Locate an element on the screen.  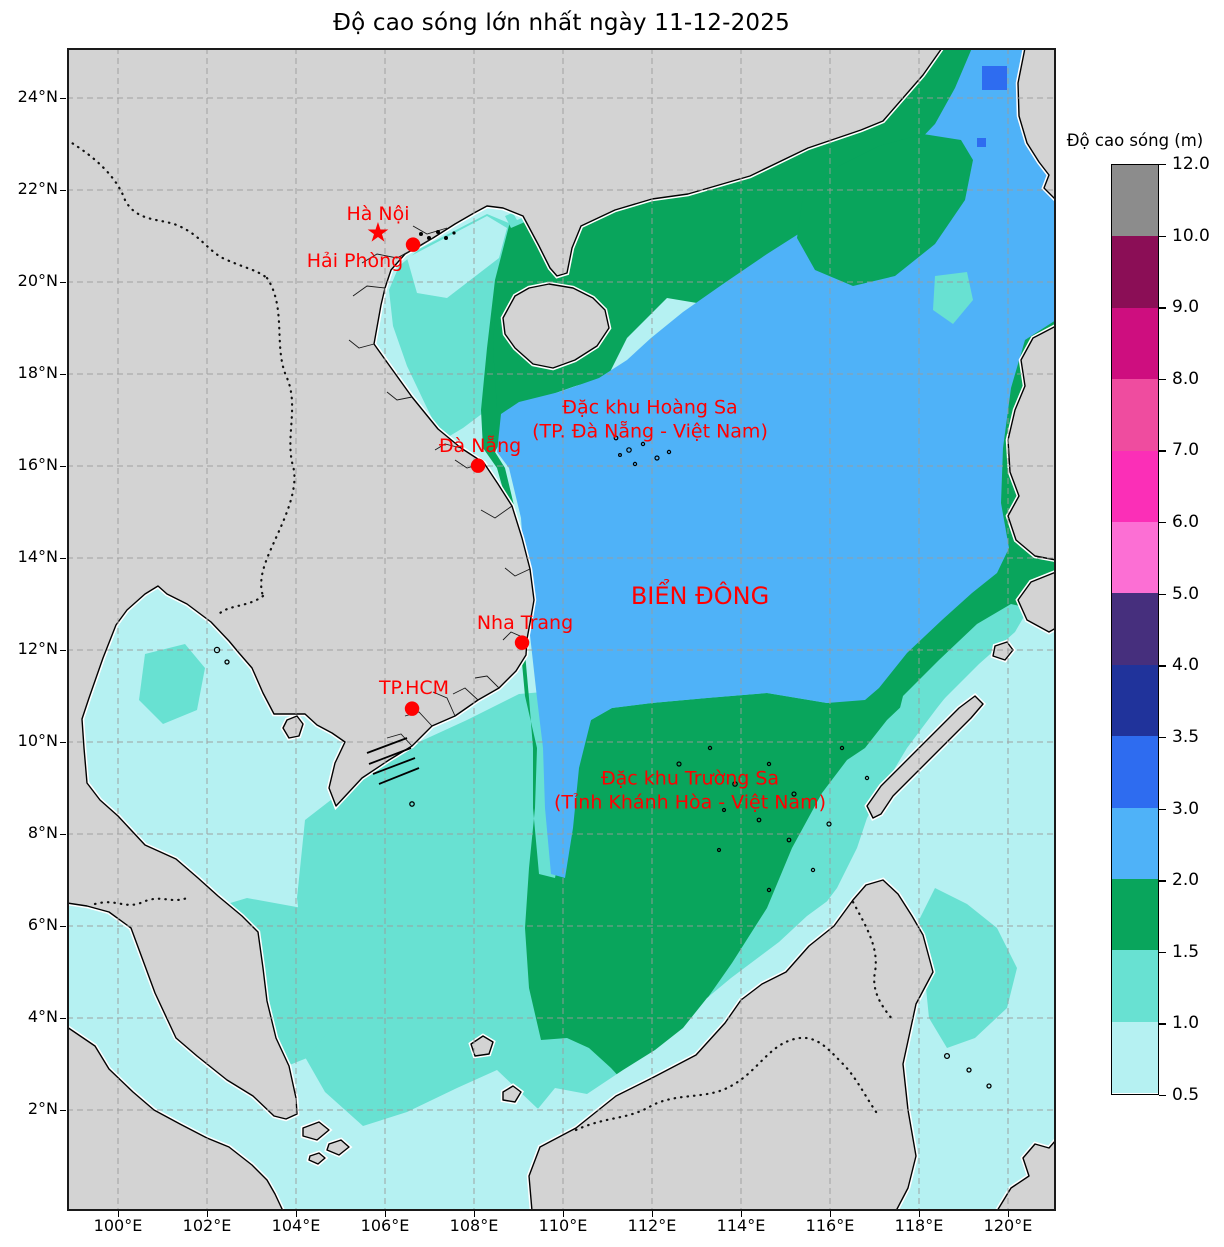
province-borders is located at coordinates (439, 486).